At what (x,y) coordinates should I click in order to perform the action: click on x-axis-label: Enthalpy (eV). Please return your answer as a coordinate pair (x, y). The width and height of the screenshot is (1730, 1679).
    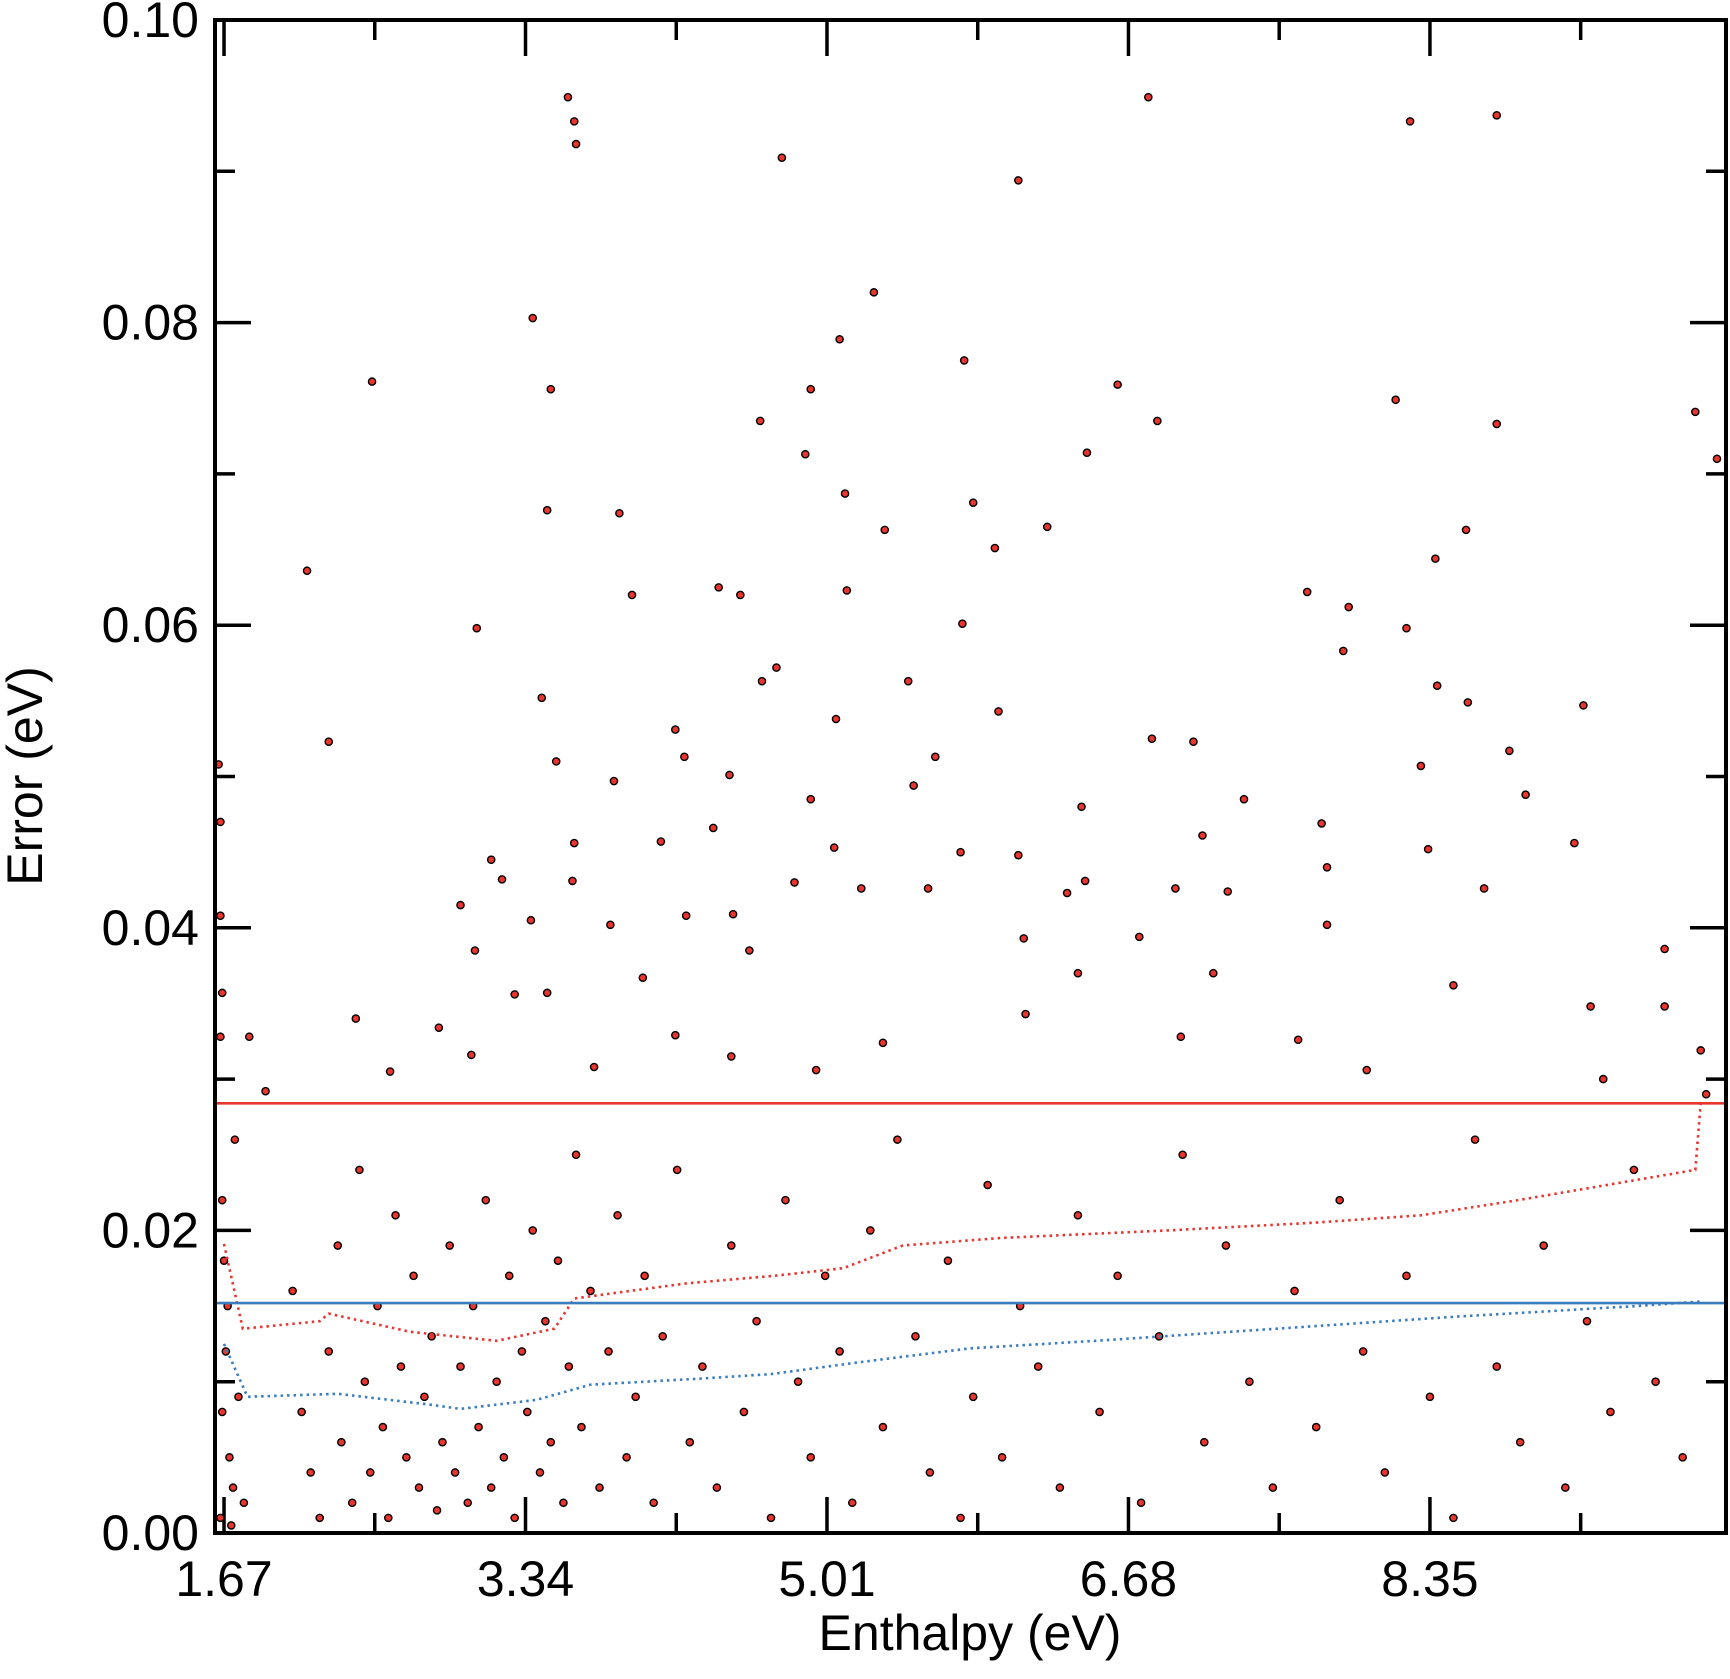
    Looking at the image, I should click on (970, 1633).